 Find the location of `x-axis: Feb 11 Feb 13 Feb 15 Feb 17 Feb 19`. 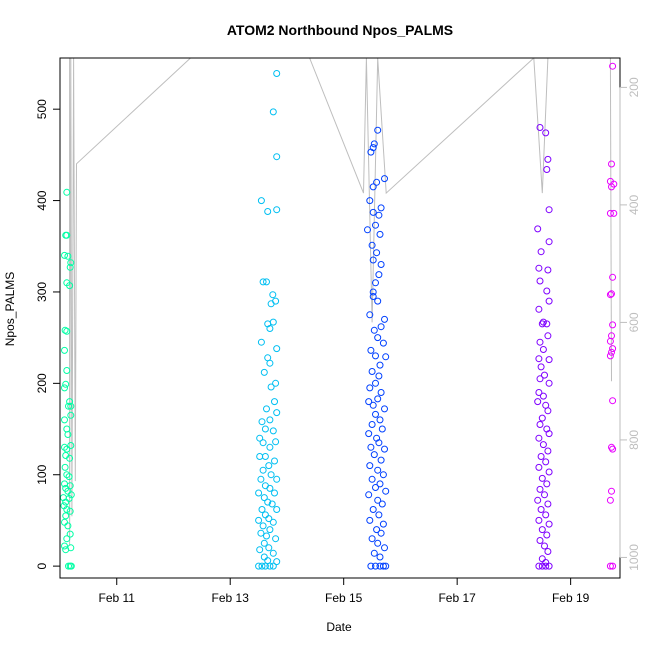

x-axis: Feb 11 Feb 13 Feb 15 Feb 17 Feb 19 is located at coordinates (344, 591).